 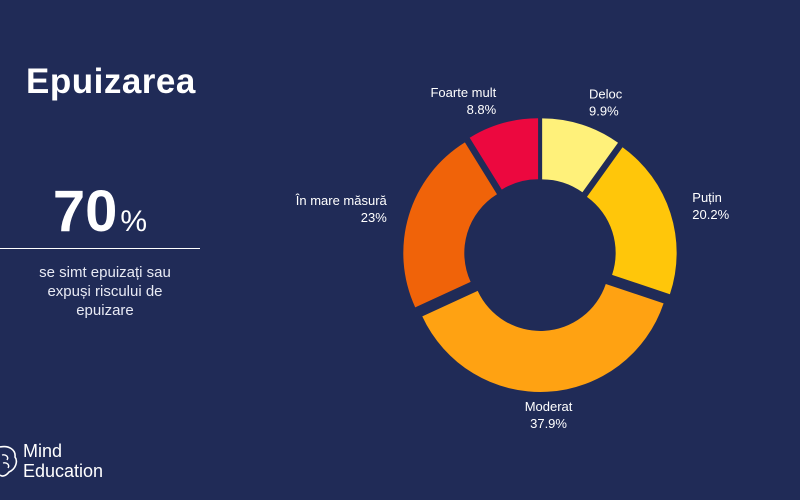 What do you see at coordinates (707, 197) in the screenshot?
I see `slice-label-2: Puțin` at bounding box center [707, 197].